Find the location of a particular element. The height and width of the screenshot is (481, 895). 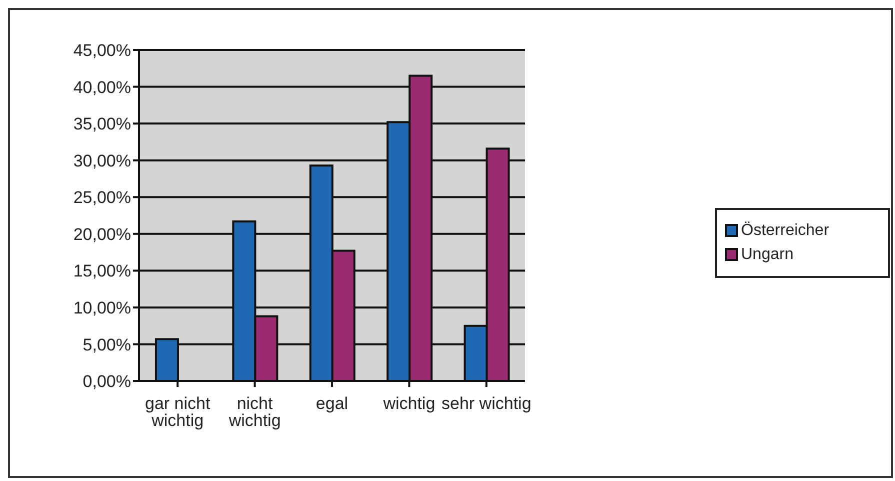

y-tick-label: 15,00% is located at coordinates (102, 271).